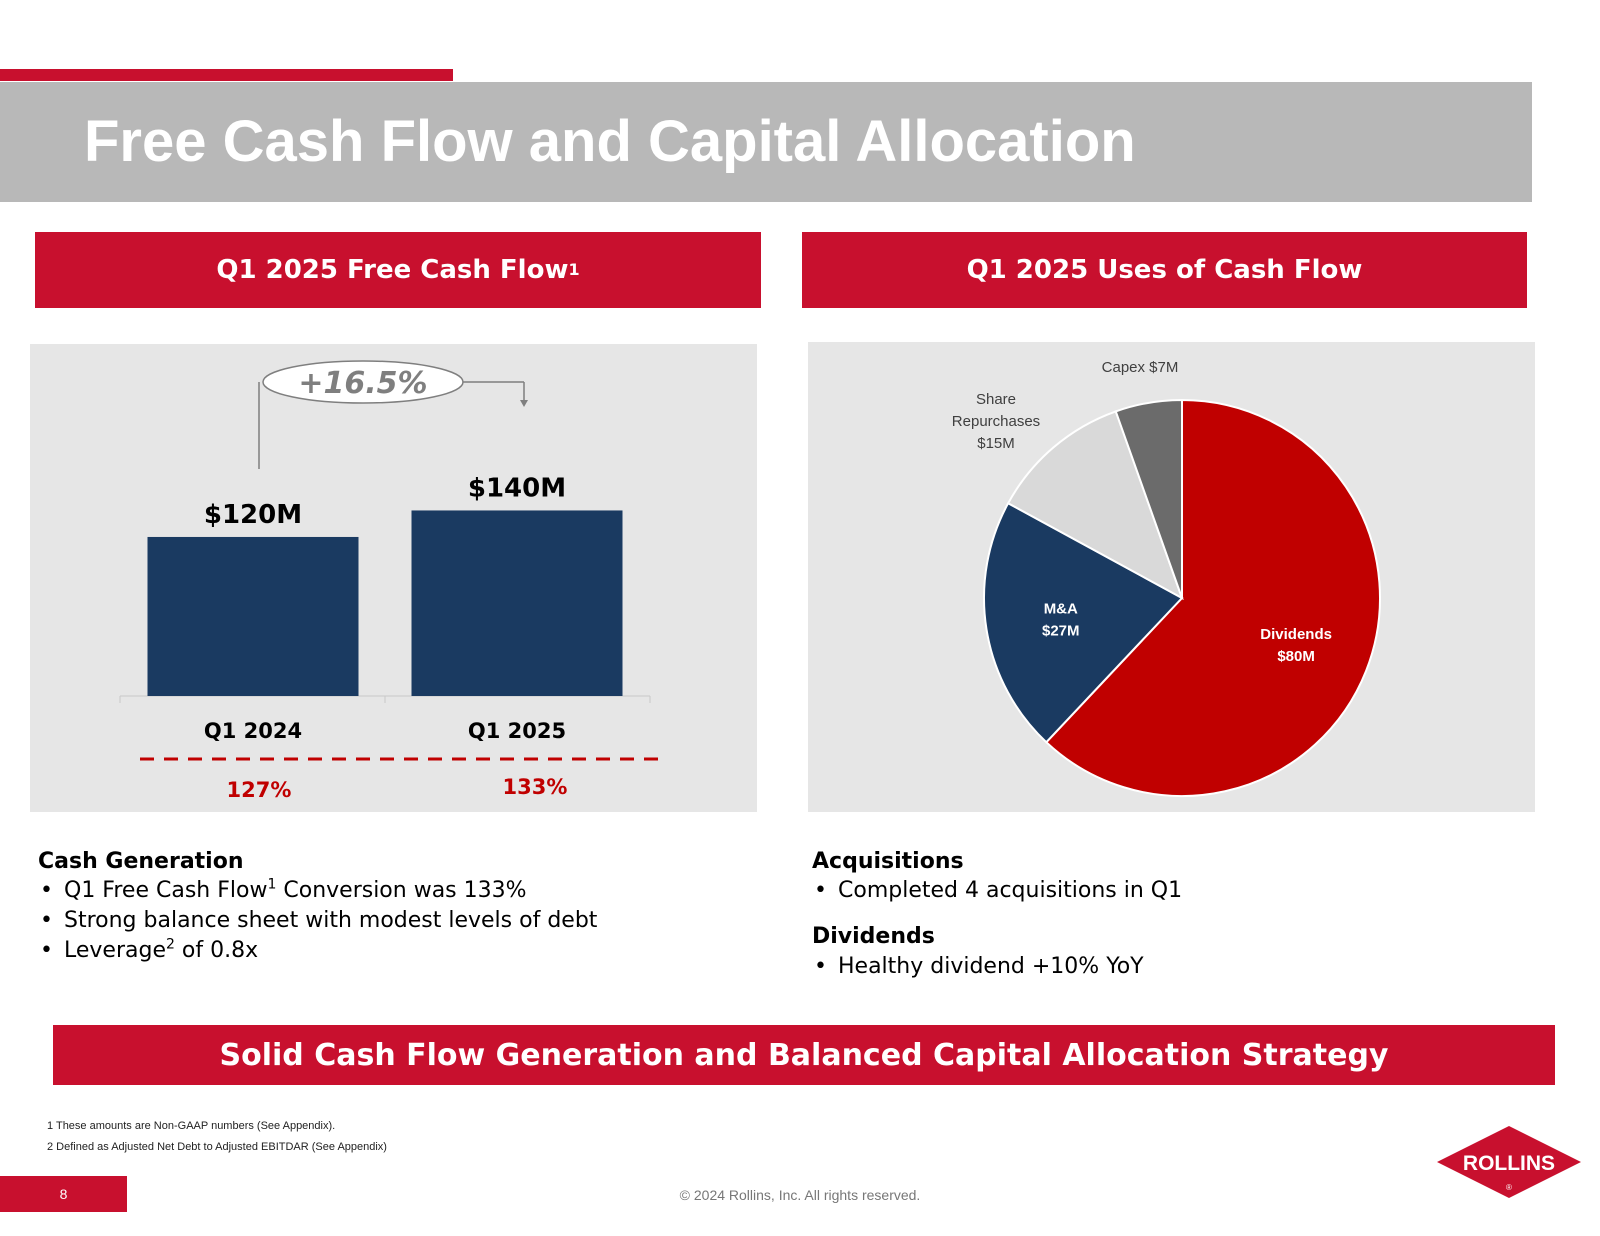 Image resolution: width=1600 pixels, height=1236 pixels. I want to click on bullet-footnote-mark: 2, so click(170, 944).